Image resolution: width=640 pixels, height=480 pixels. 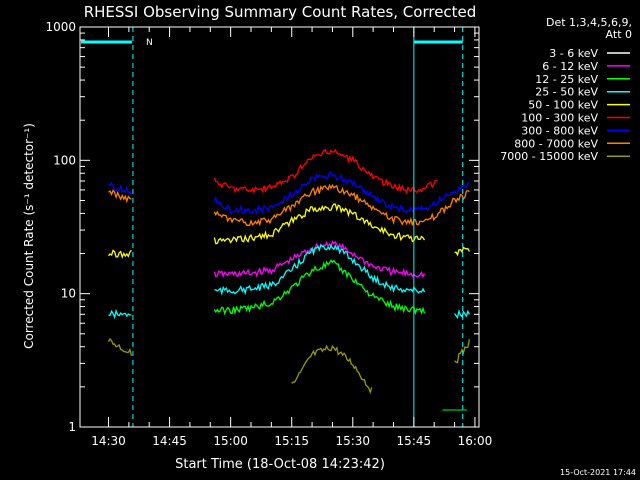 I want to click on x-tick-label: 16:00, so click(x=475, y=441).